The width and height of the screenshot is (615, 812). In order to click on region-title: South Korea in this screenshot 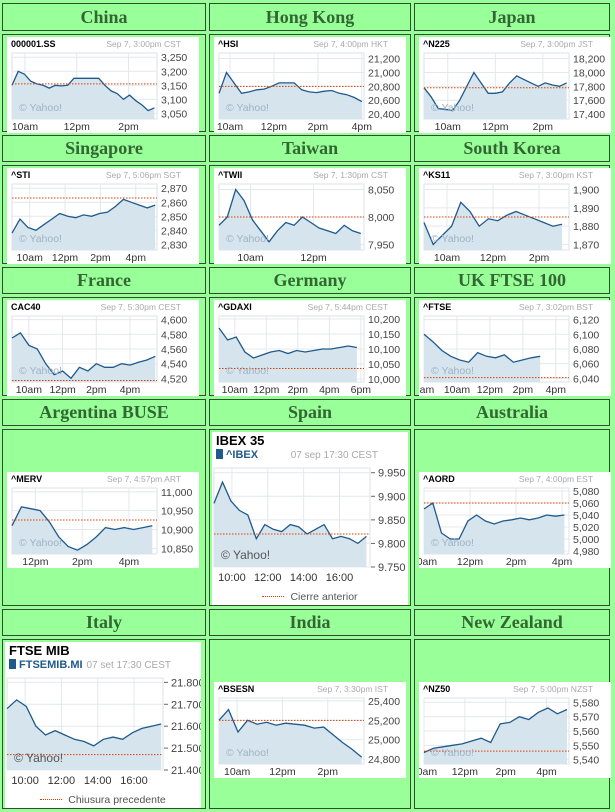, I will do `click(512, 148)`.